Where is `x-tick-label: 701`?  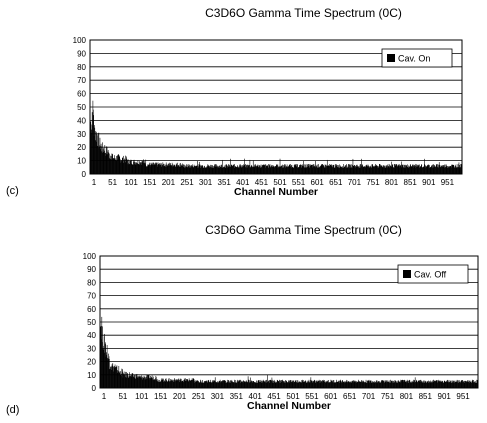
x-tick-label: 701 is located at coordinates (369, 396).